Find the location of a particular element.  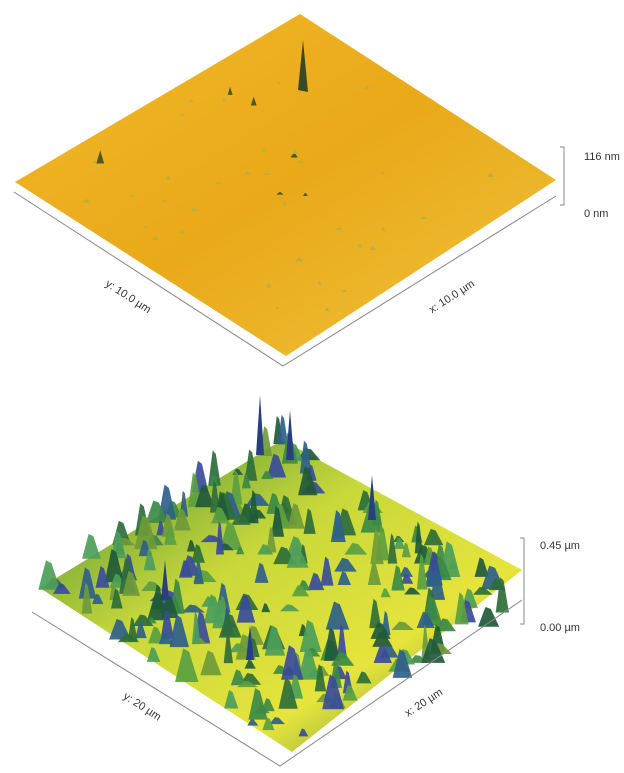

z-min-label: 0 nm is located at coordinates (596, 214).